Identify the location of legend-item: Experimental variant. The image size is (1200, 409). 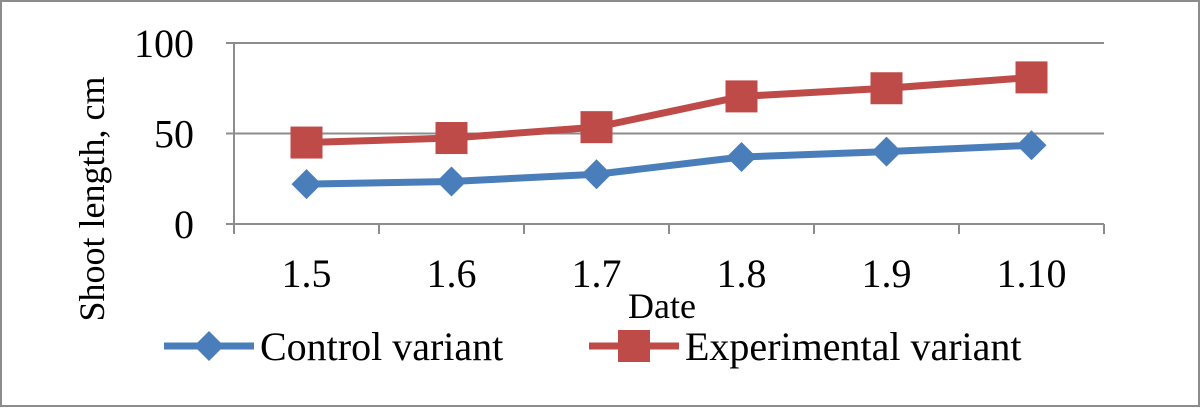
(805, 346).